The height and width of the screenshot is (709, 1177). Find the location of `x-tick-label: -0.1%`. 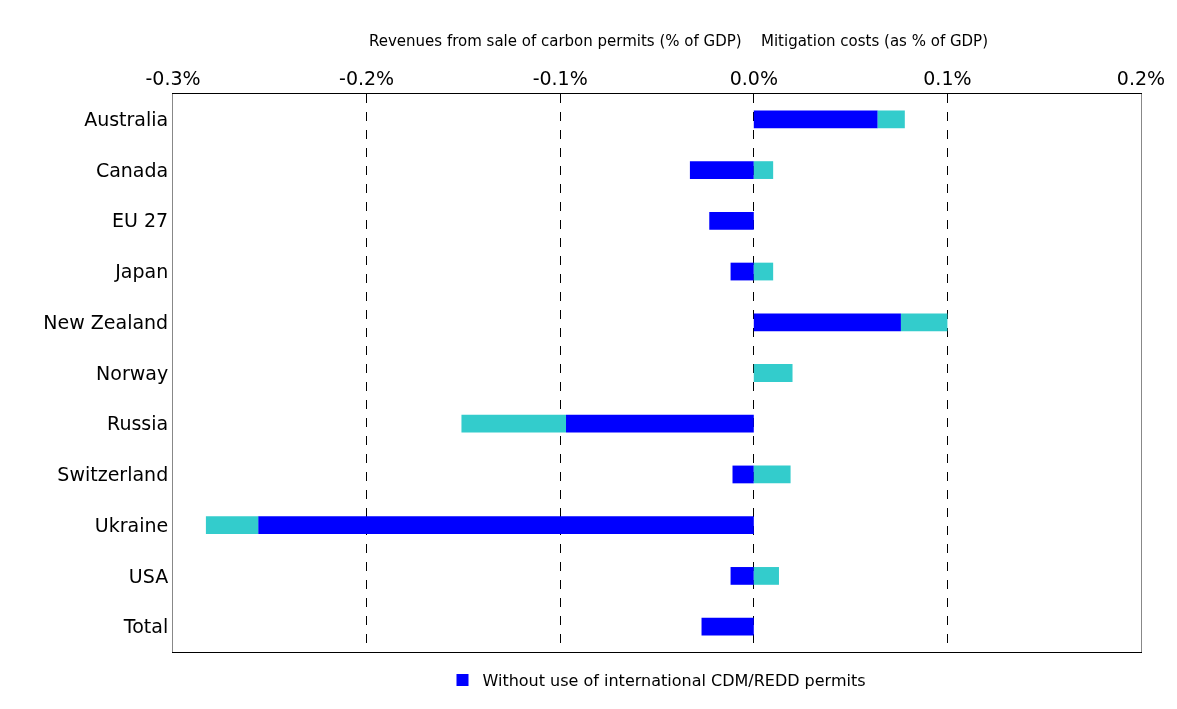

x-tick-label: -0.1% is located at coordinates (560, 78).